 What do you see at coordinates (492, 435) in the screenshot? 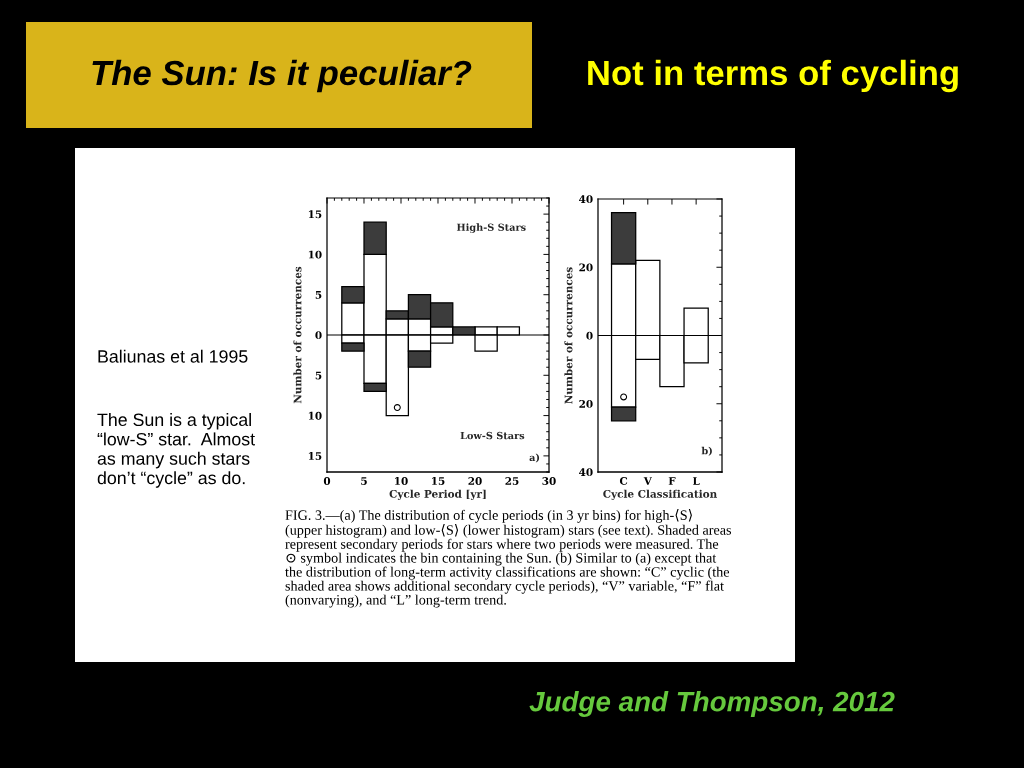
I see `annotation: Low-S Stars` at bounding box center [492, 435].